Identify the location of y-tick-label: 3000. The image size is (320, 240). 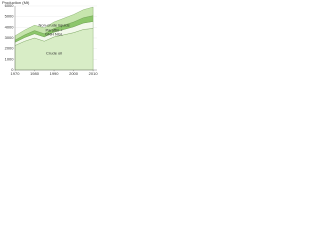
(10, 37).